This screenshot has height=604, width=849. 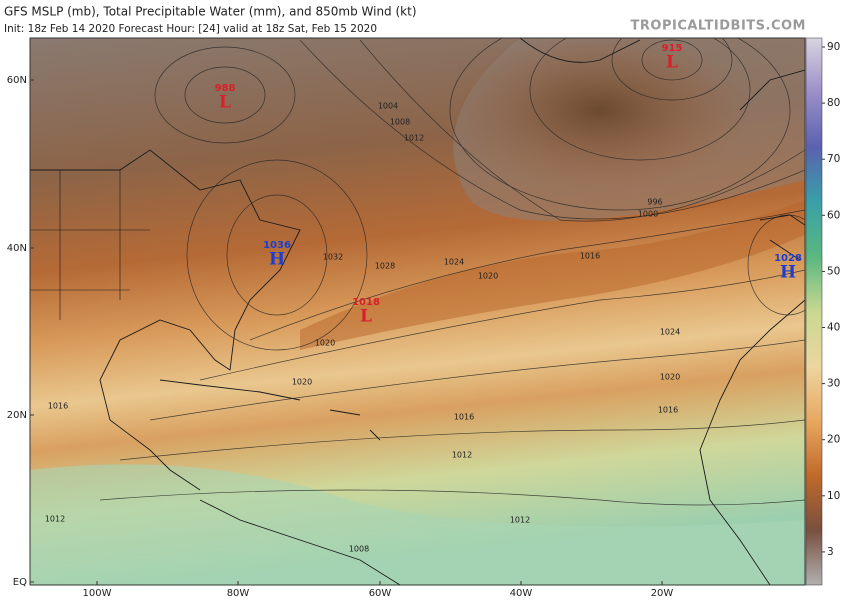 I want to click on colorbar-label: 90, so click(x=833, y=47).